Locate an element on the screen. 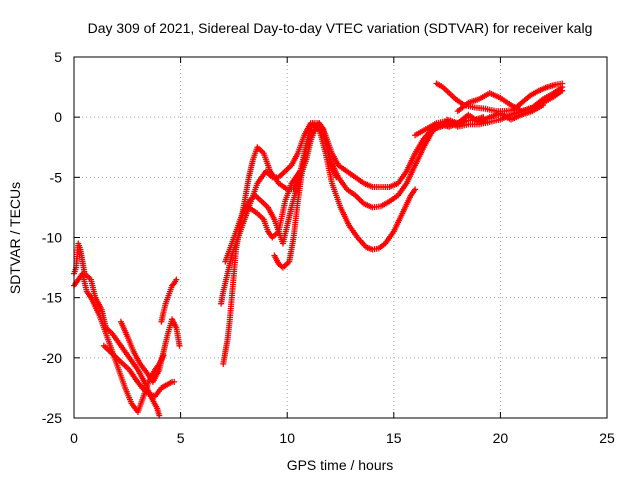  y-tick-label: -5 is located at coordinates (56, 177).